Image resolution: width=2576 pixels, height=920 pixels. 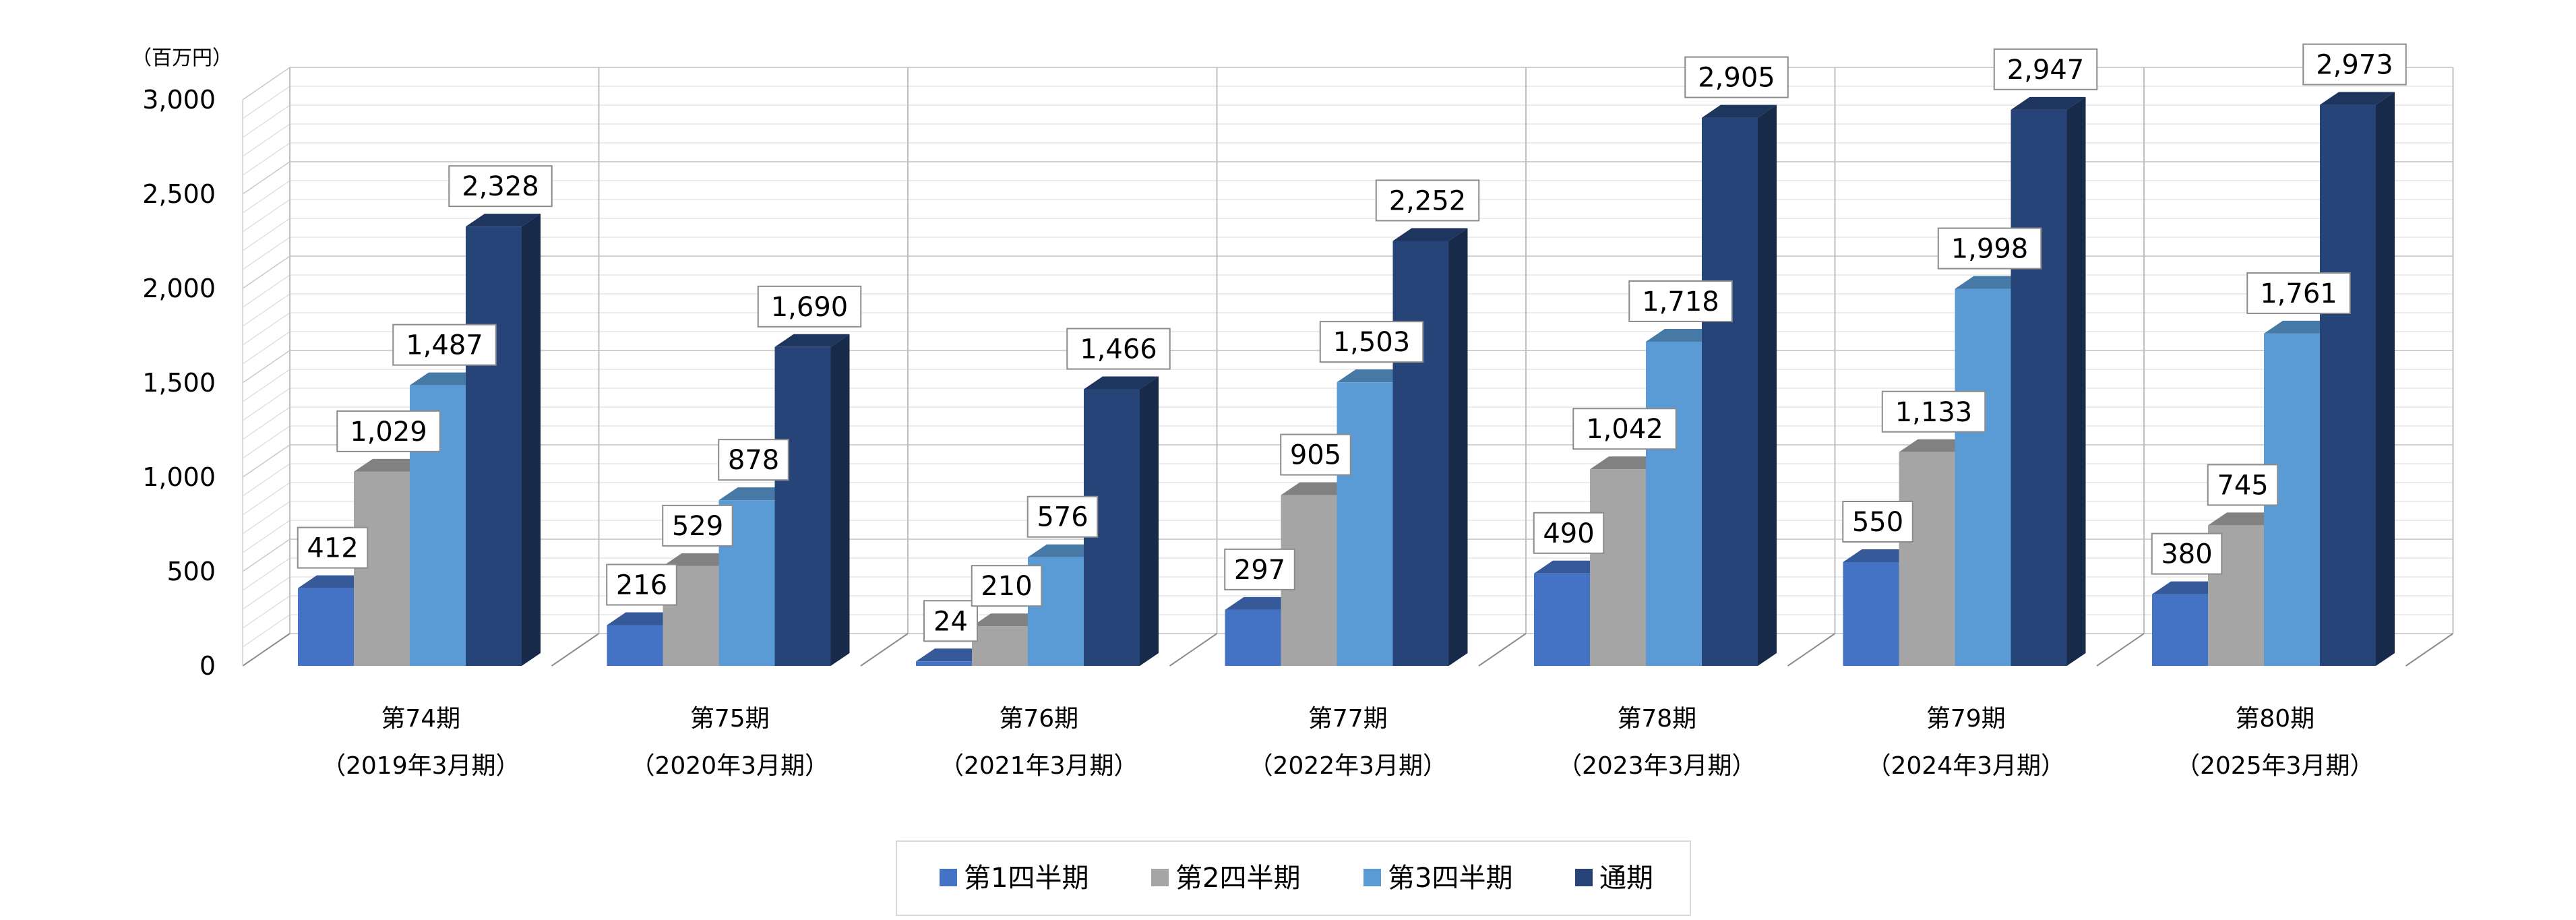 I want to click on legend-label: 第1四半期, so click(x=1026, y=879).